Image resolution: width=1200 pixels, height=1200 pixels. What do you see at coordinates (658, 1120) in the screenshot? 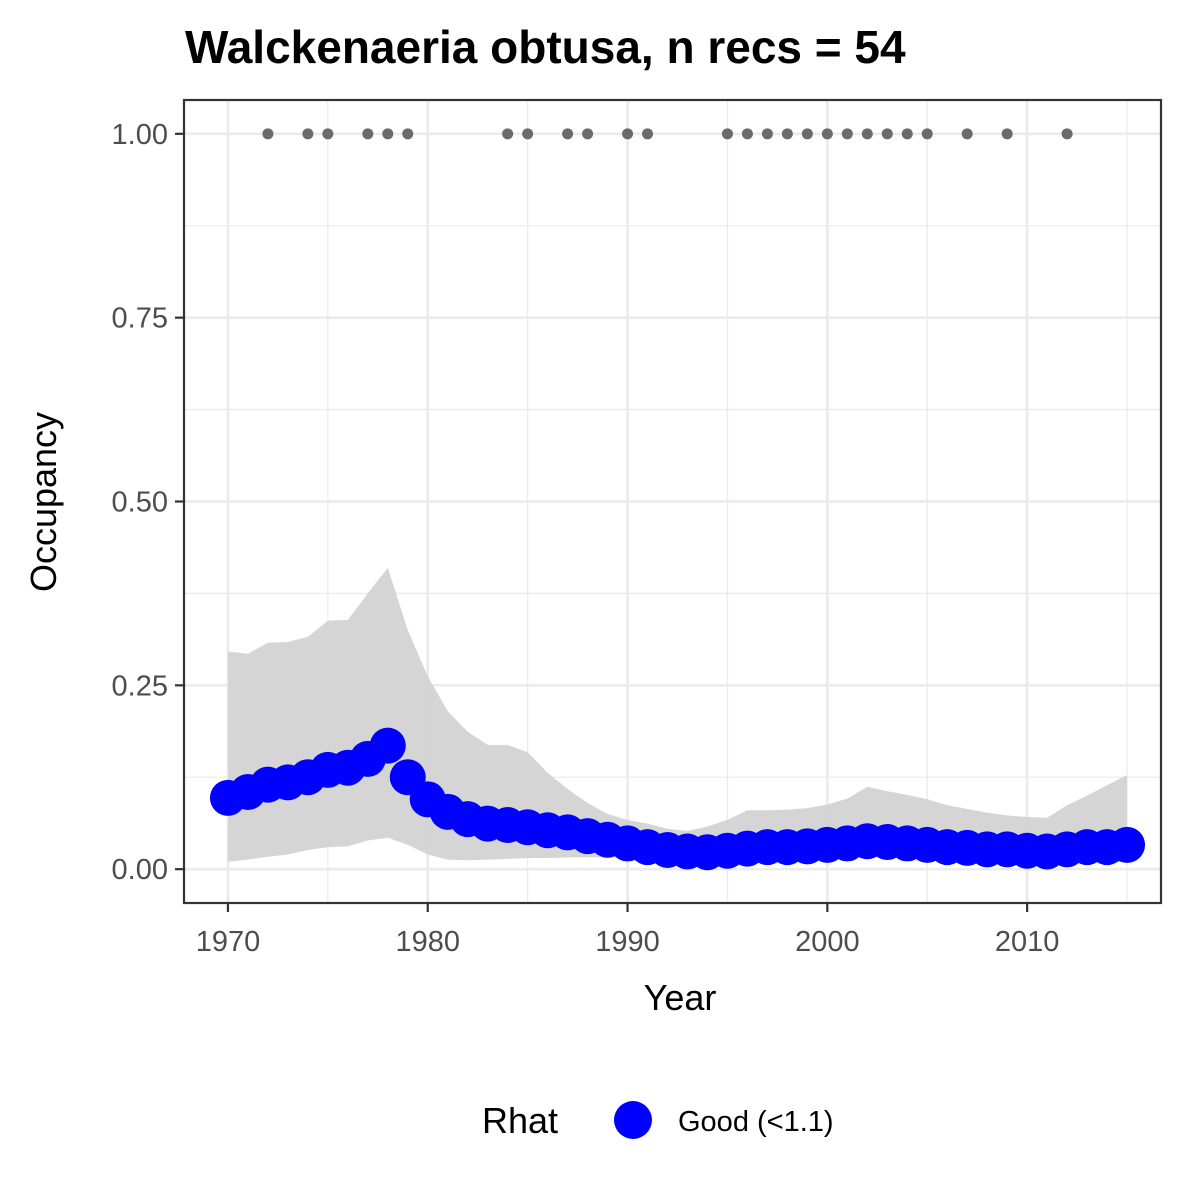
I see `legend: Rhat Good (<1.1)` at bounding box center [658, 1120].